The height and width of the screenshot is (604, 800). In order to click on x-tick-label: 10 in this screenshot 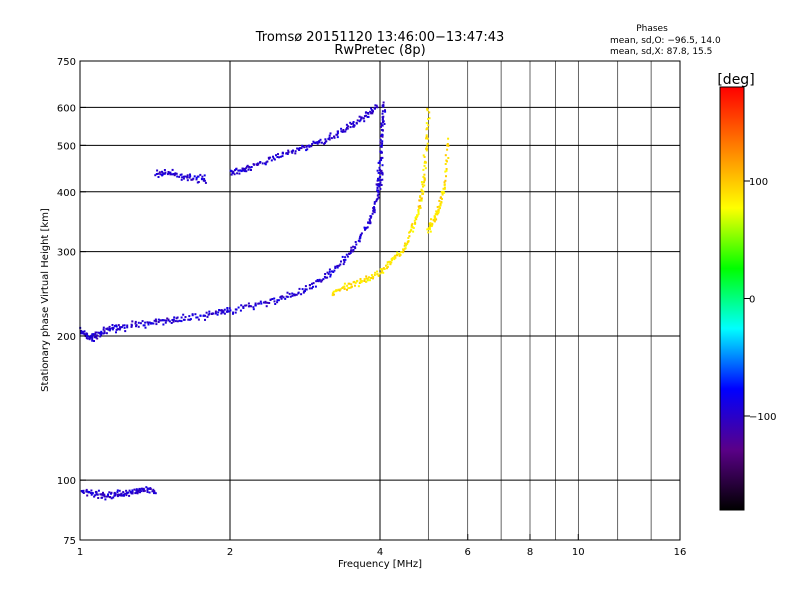, I will do `click(578, 552)`.